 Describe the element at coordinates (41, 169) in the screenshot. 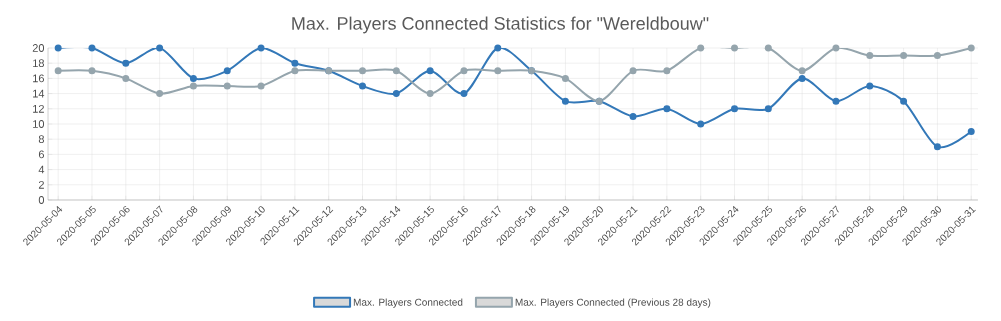

I see `y-tick-label: 4` at that location.